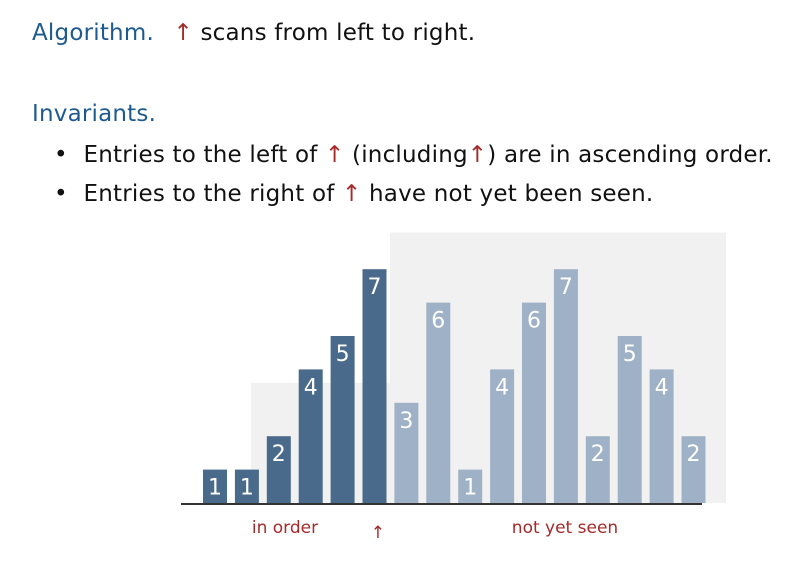 Image resolution: width=788 pixels, height=566 pixels. Describe the element at coordinates (93, 33) in the screenshot. I see `algorithm-heading: Algorithm.` at that location.